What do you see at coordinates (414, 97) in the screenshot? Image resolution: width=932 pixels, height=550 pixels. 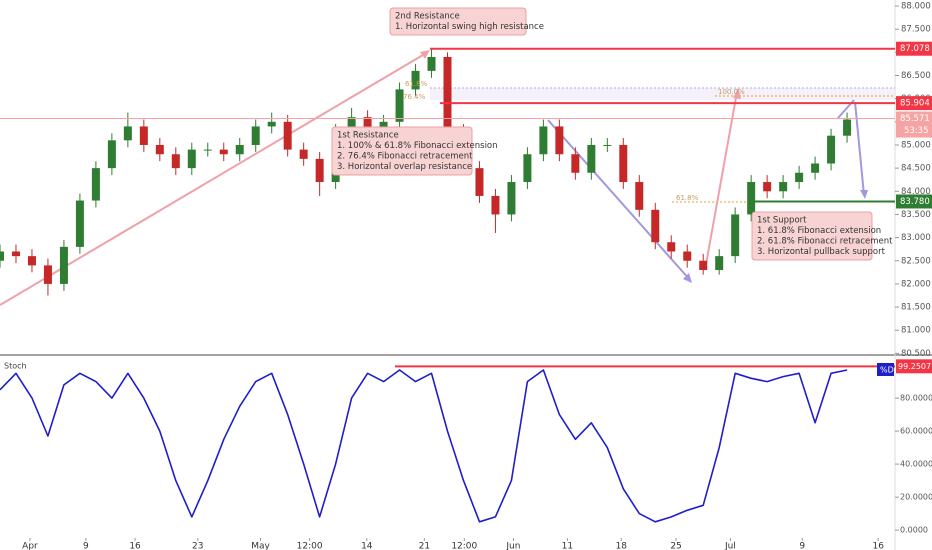 I see `fib-label: 76.4%` at bounding box center [414, 97].